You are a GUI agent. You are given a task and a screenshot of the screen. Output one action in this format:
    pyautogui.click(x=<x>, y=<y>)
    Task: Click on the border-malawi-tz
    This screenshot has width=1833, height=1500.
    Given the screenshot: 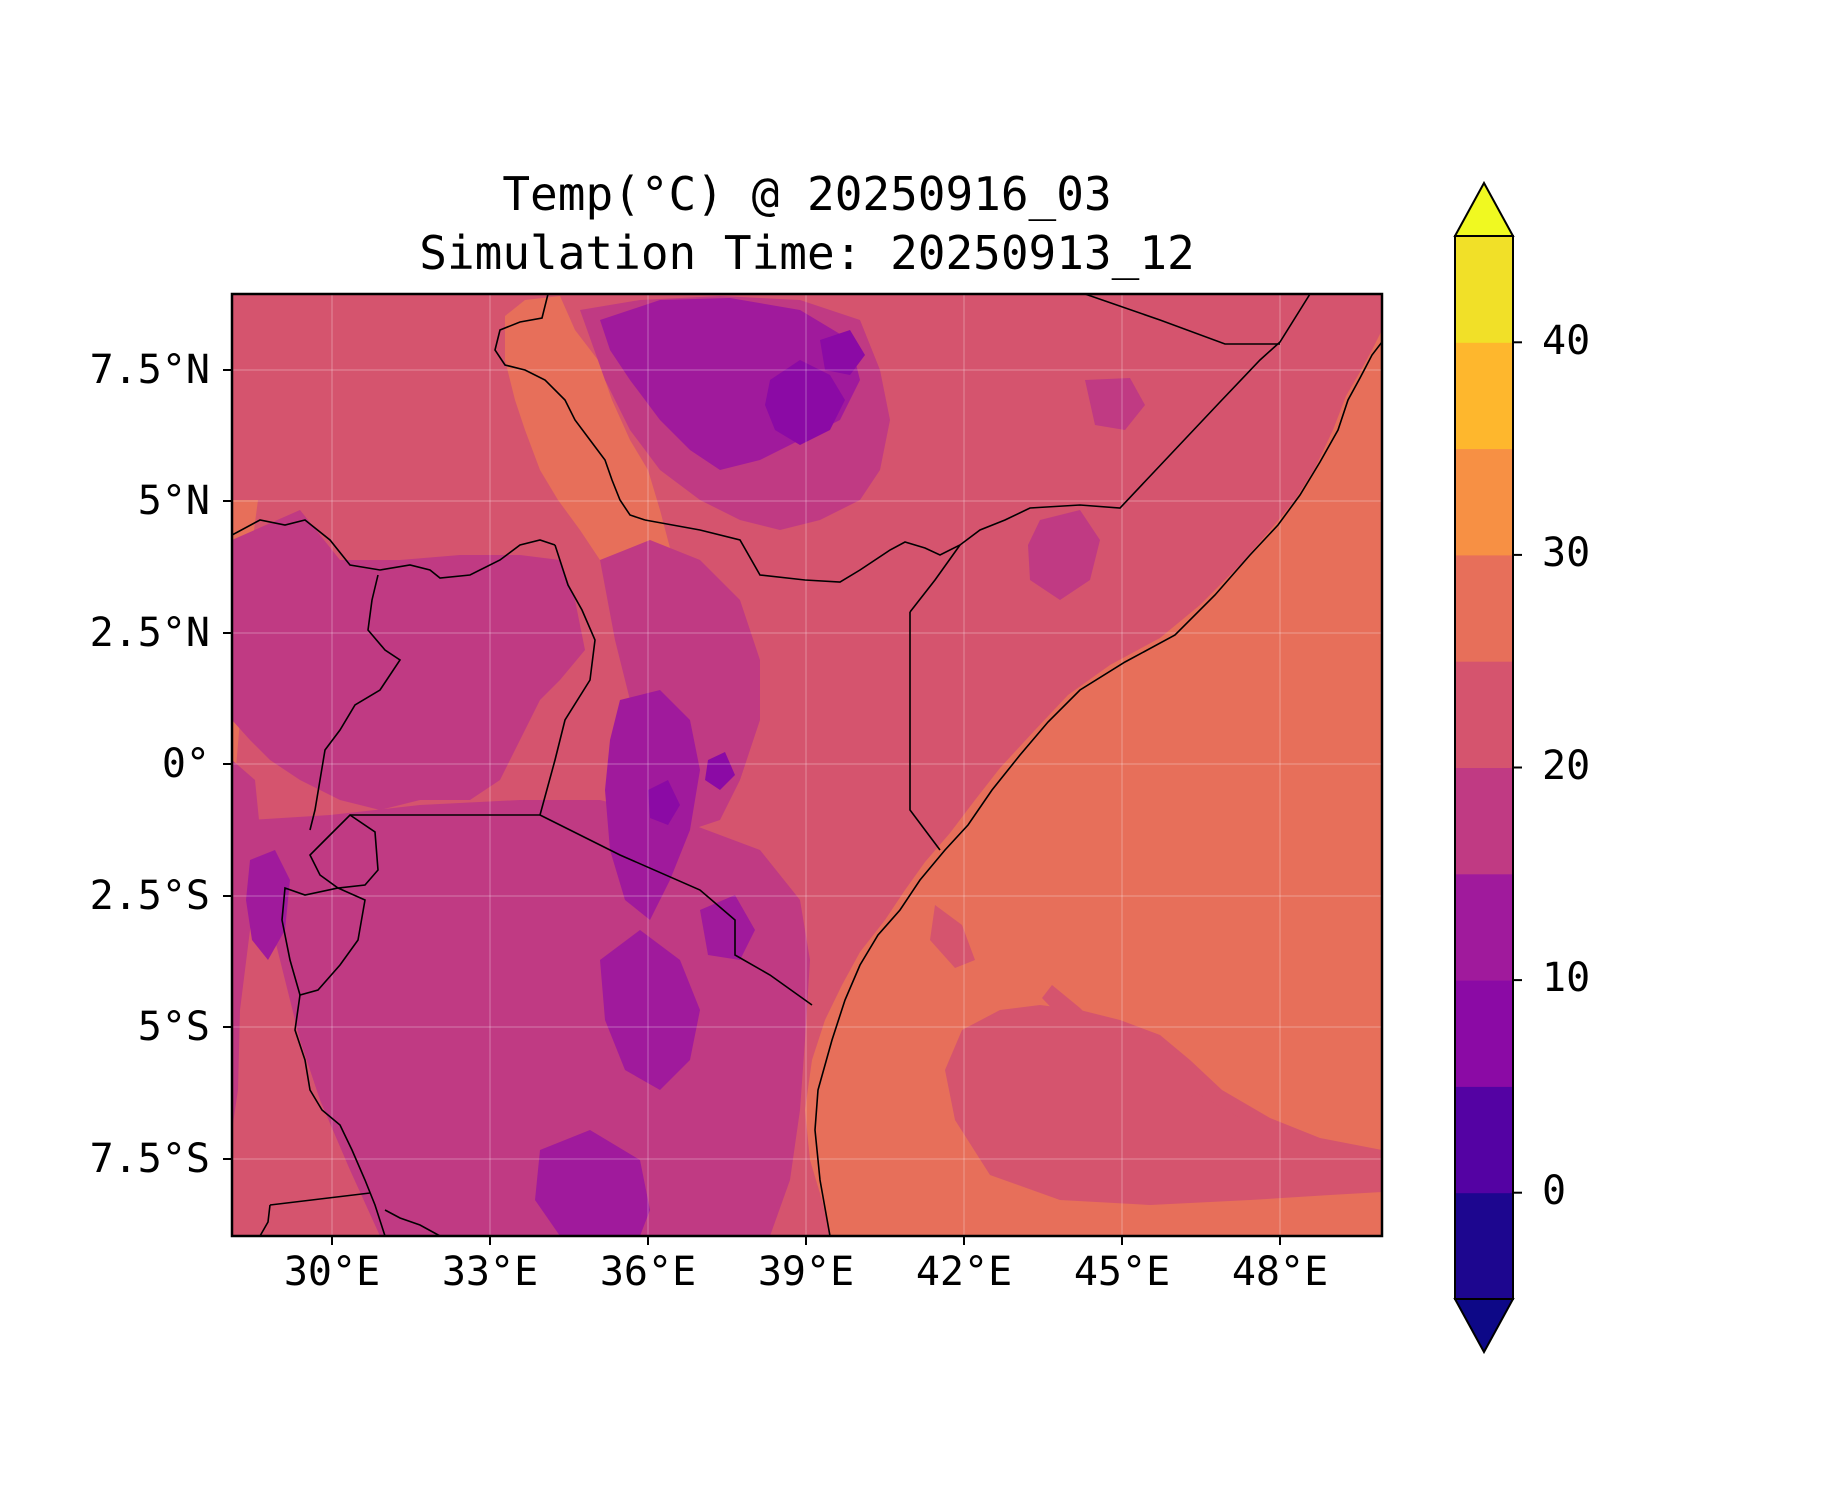 What is the action you would take?
    pyautogui.click(x=412, y=1222)
    